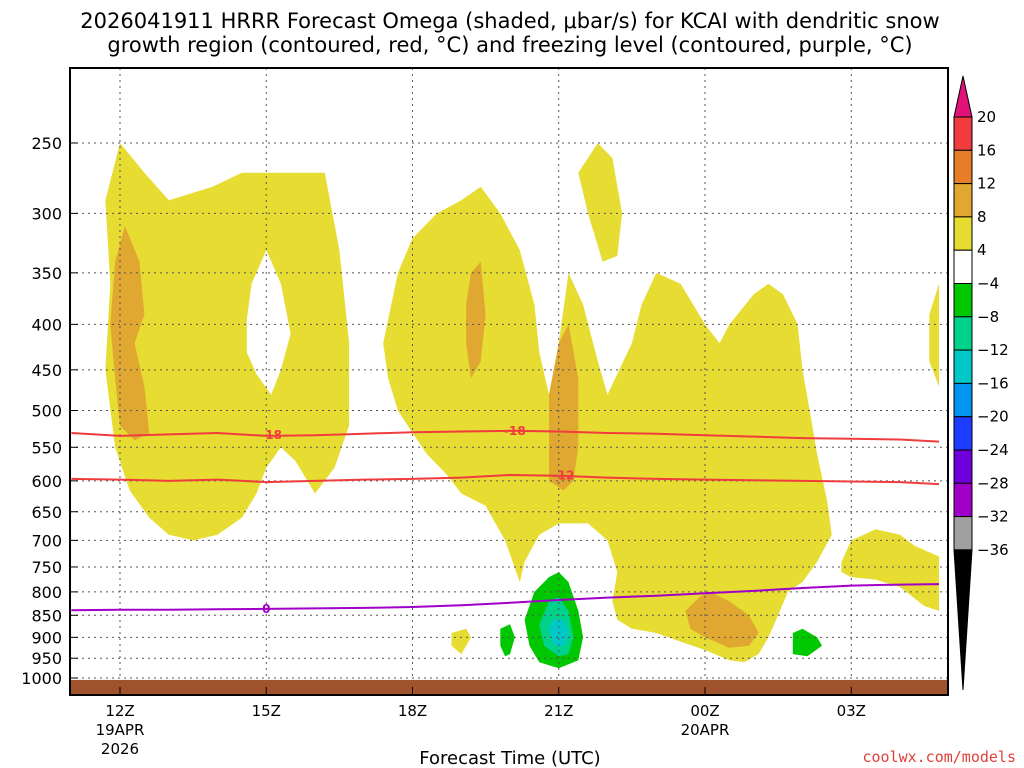  What do you see at coordinates (993, 483) in the screenshot?
I see `colorbar-label-11: −28` at bounding box center [993, 483].